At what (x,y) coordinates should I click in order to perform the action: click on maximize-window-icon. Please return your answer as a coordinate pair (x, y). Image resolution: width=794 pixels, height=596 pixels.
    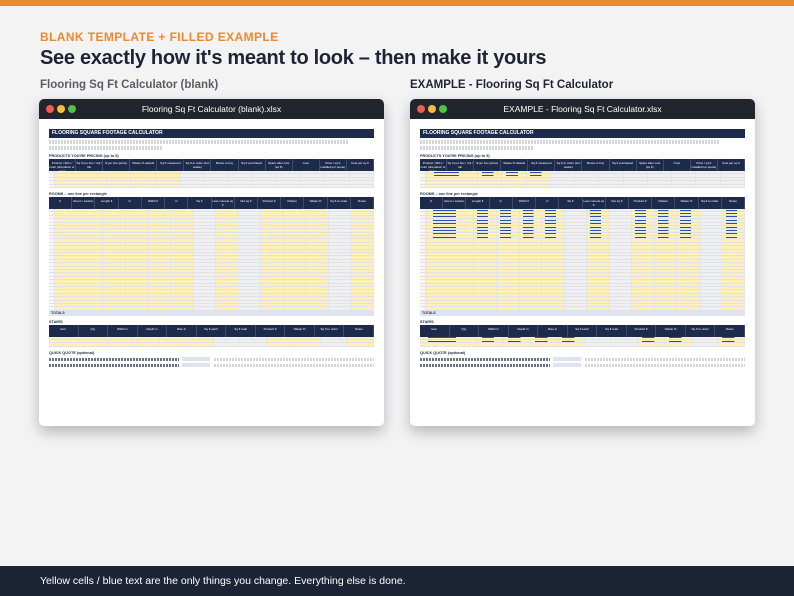
    Looking at the image, I should click on (443, 109).